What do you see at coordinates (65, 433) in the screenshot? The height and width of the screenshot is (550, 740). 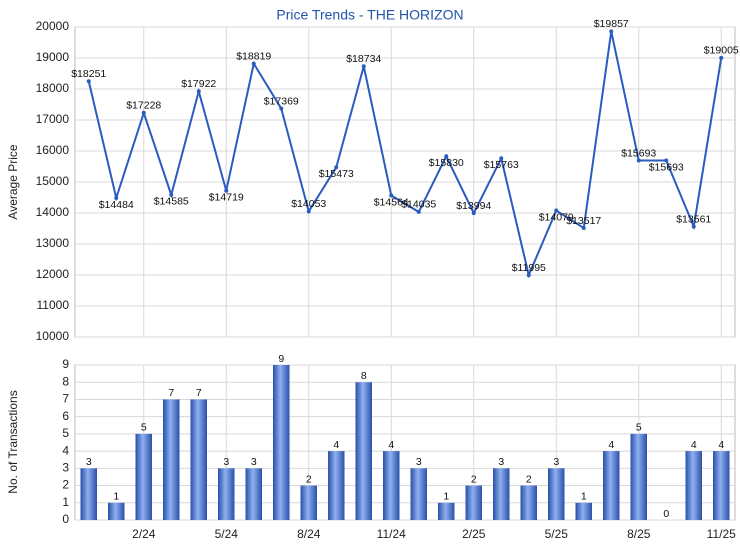 I see `y-tick-label: 5` at bounding box center [65, 433].